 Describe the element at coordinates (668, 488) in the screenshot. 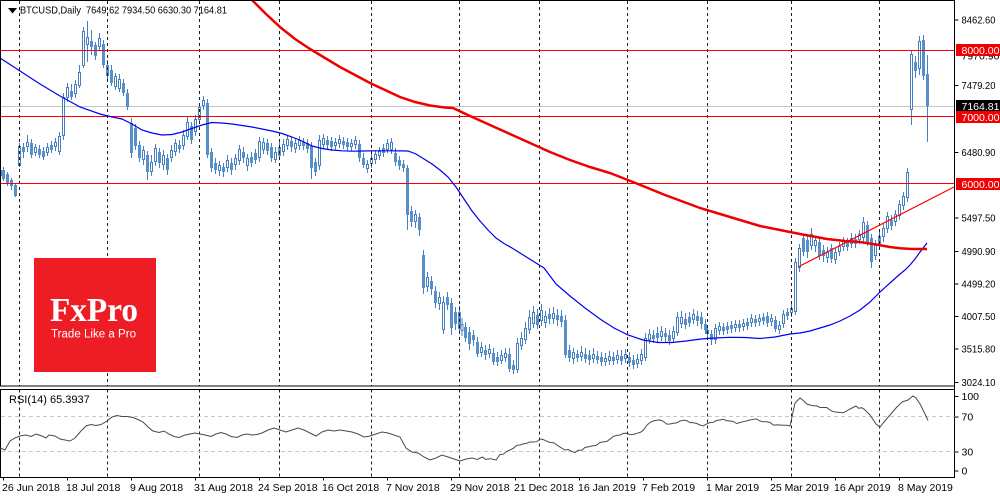

I see `svg-text: 7 Feb 2019` at that location.